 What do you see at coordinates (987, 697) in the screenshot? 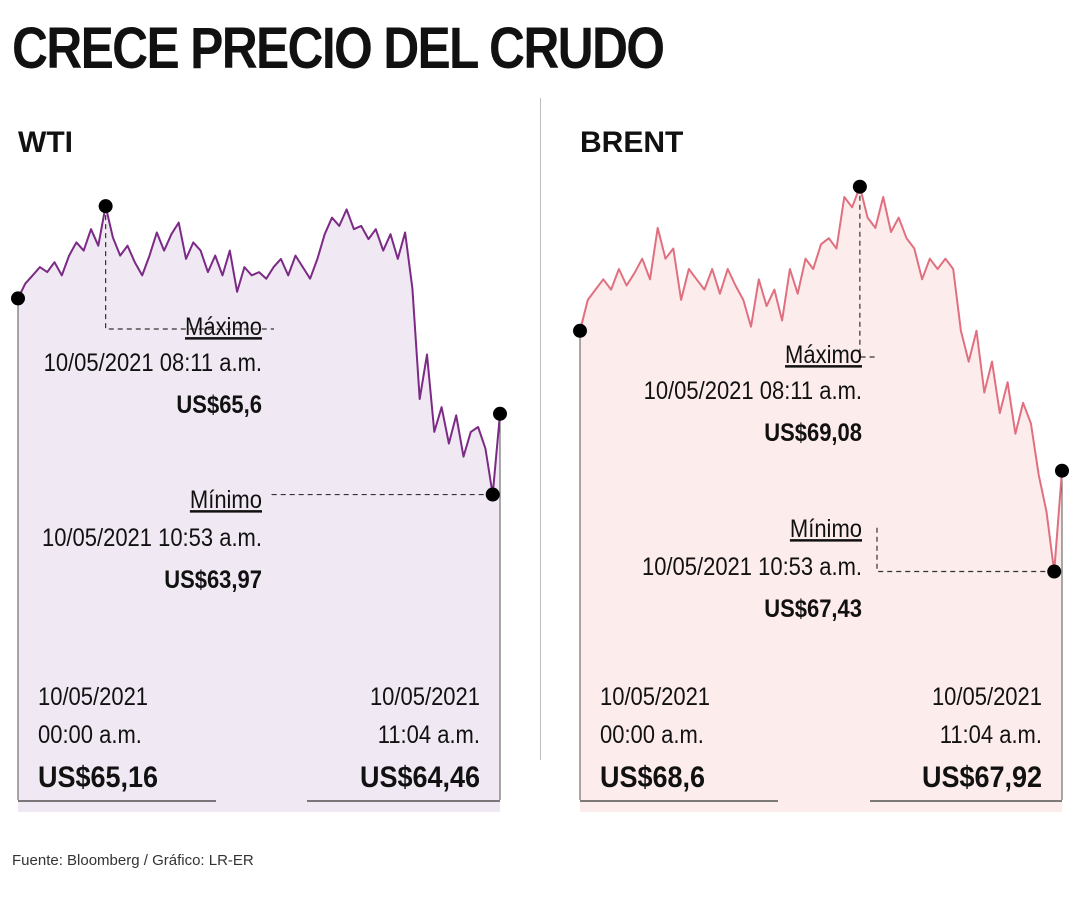
I see `brent-end-date: 10/05/2021` at bounding box center [987, 697].